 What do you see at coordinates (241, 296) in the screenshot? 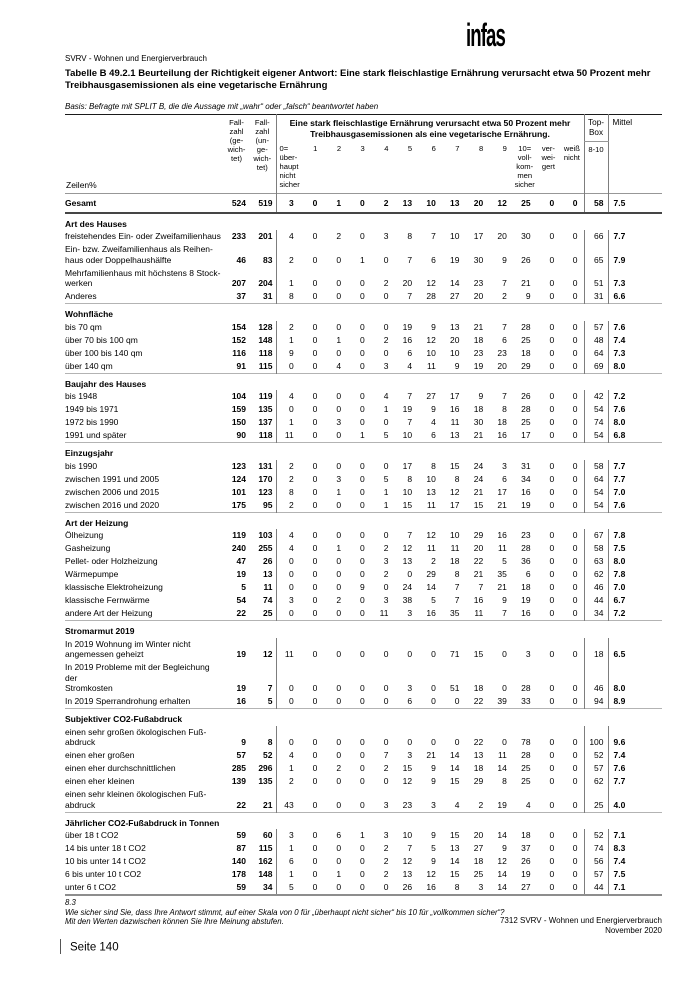
I see `fallzahl-gewichtet-value: 37` at bounding box center [241, 296].